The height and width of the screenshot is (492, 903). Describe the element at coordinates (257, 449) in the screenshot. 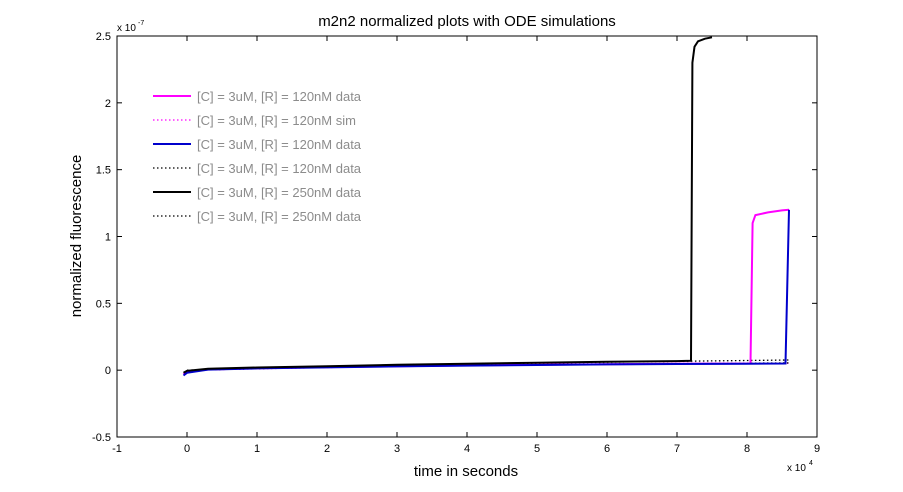

I see `x-tick-label: 1` at that location.